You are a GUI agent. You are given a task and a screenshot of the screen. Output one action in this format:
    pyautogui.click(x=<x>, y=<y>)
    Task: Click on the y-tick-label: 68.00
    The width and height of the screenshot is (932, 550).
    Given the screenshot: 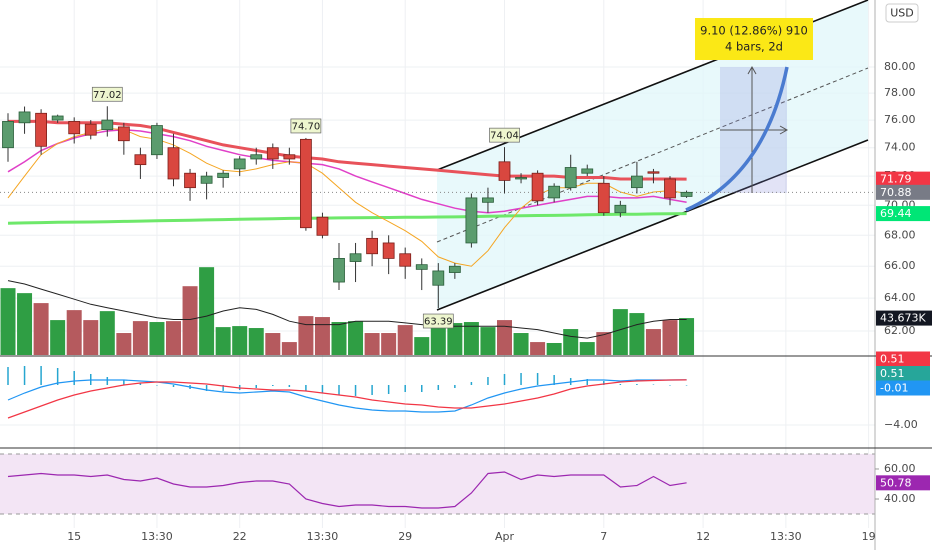 What is the action you would take?
    pyautogui.click(x=900, y=234)
    